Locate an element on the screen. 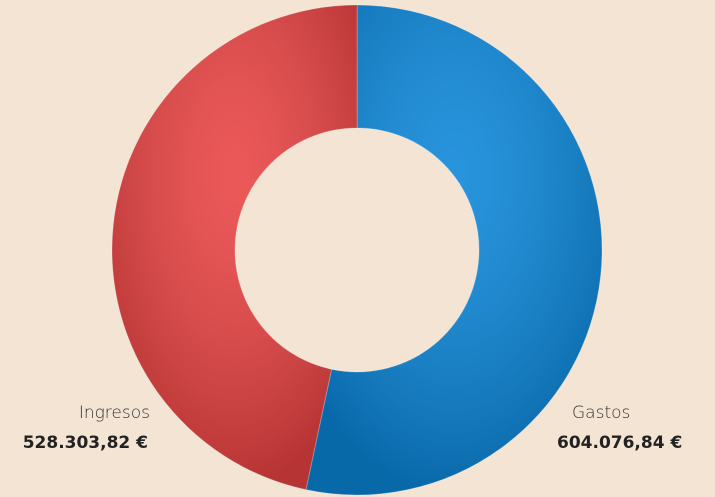 The image size is (715, 497). segment-name: Ingresos is located at coordinates (114, 413).